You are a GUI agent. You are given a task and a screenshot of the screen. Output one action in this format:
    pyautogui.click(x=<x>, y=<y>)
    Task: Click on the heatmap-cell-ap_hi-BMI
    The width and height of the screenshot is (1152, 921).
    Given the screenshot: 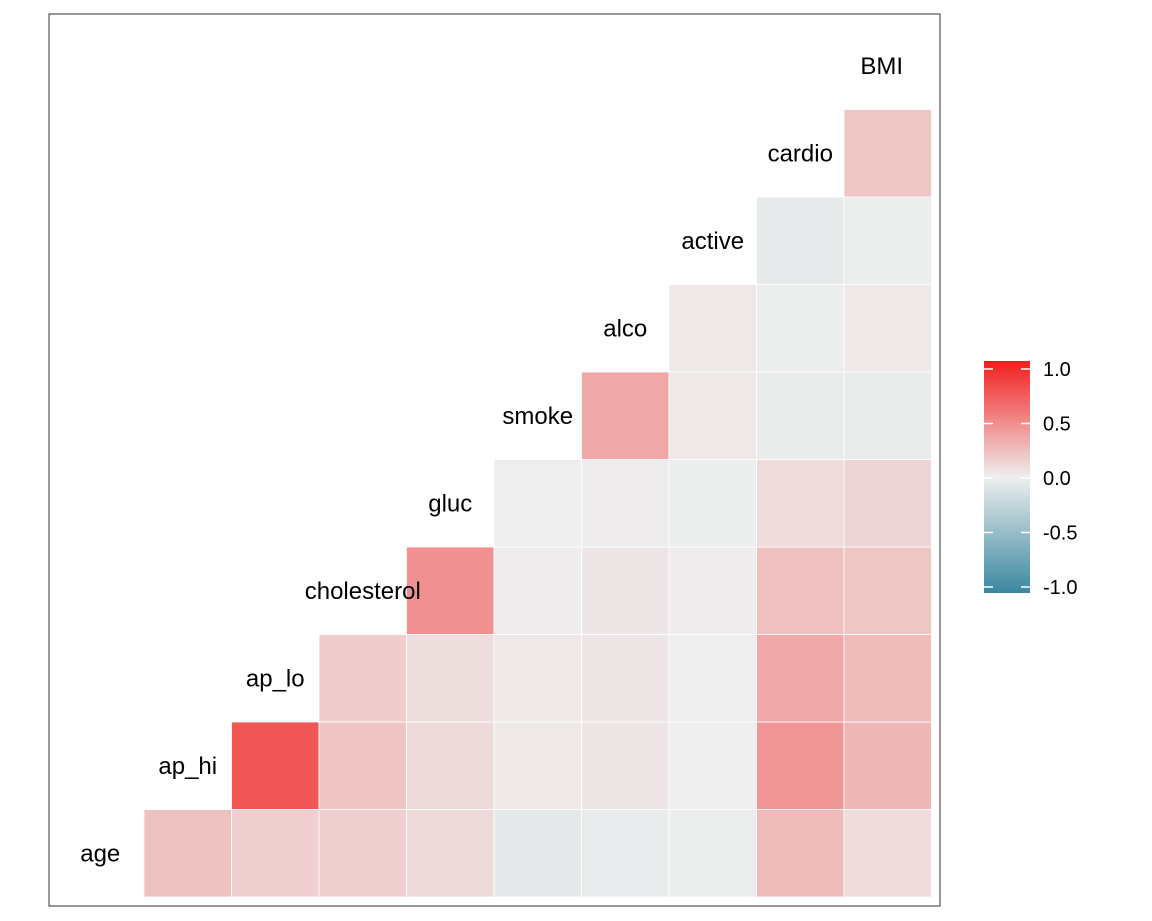 What is the action you would take?
    pyautogui.click(x=887, y=765)
    